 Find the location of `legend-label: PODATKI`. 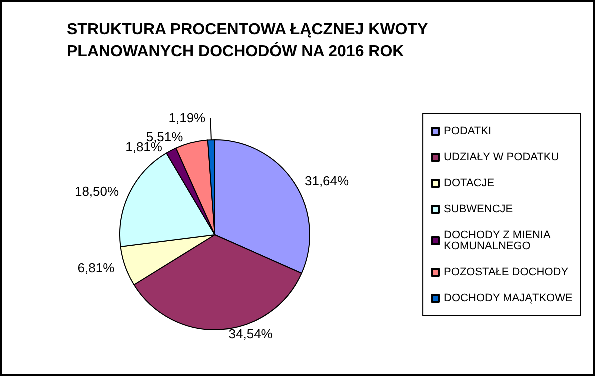

legend-label: PODATKI is located at coordinates (468, 132).